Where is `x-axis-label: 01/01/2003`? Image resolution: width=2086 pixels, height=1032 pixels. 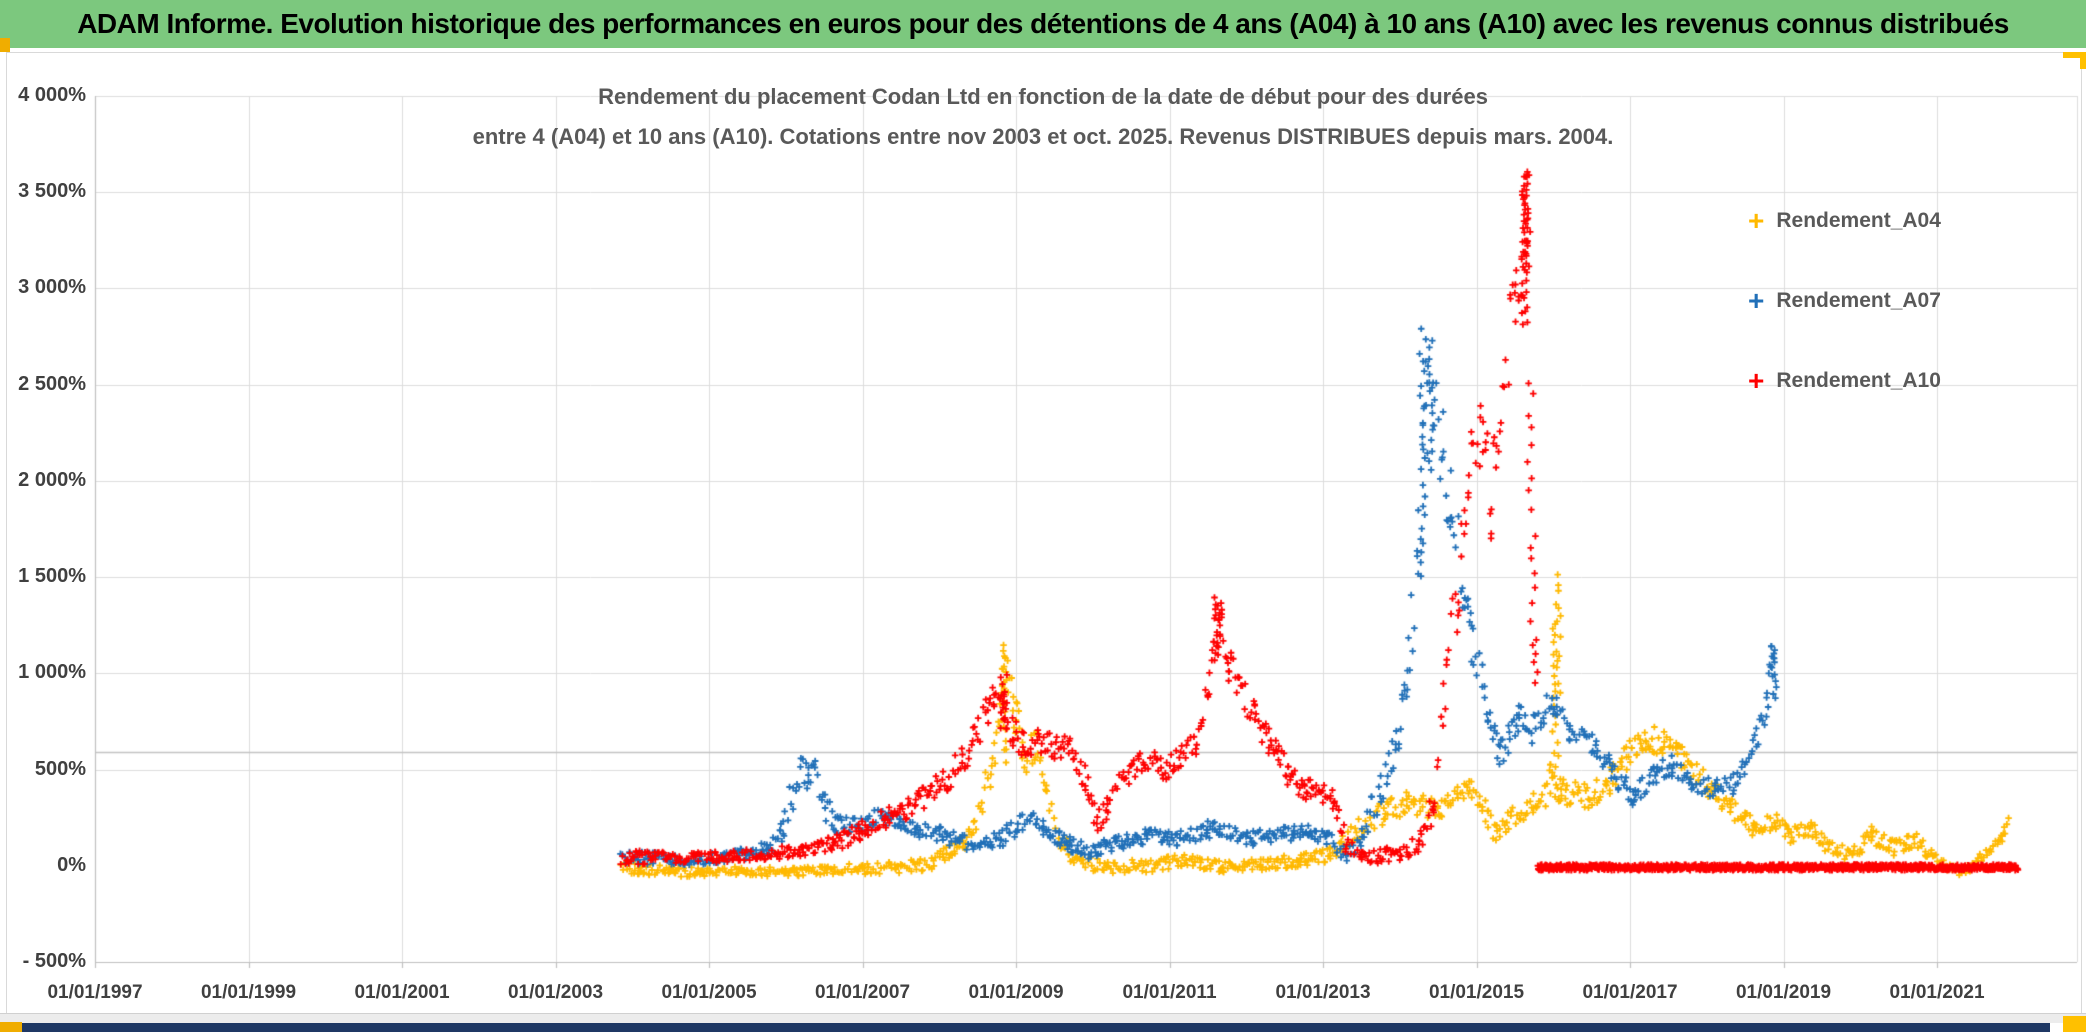 x-axis-label: 01/01/2003 is located at coordinates (555, 992).